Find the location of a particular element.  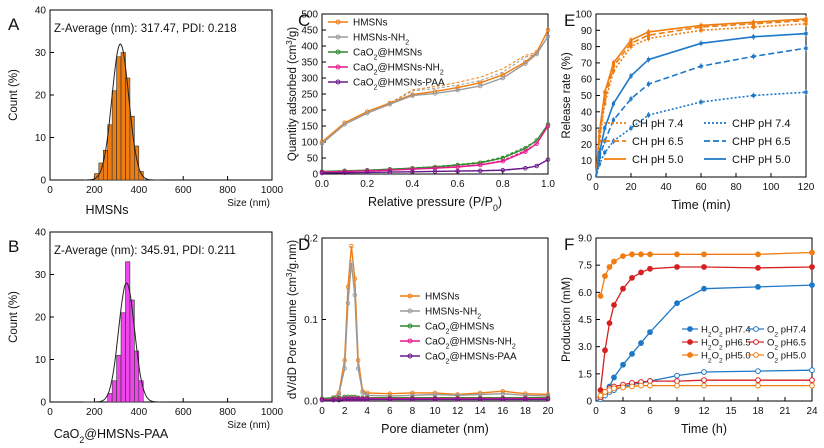

x-tick-label: 3 is located at coordinates (623, 411).